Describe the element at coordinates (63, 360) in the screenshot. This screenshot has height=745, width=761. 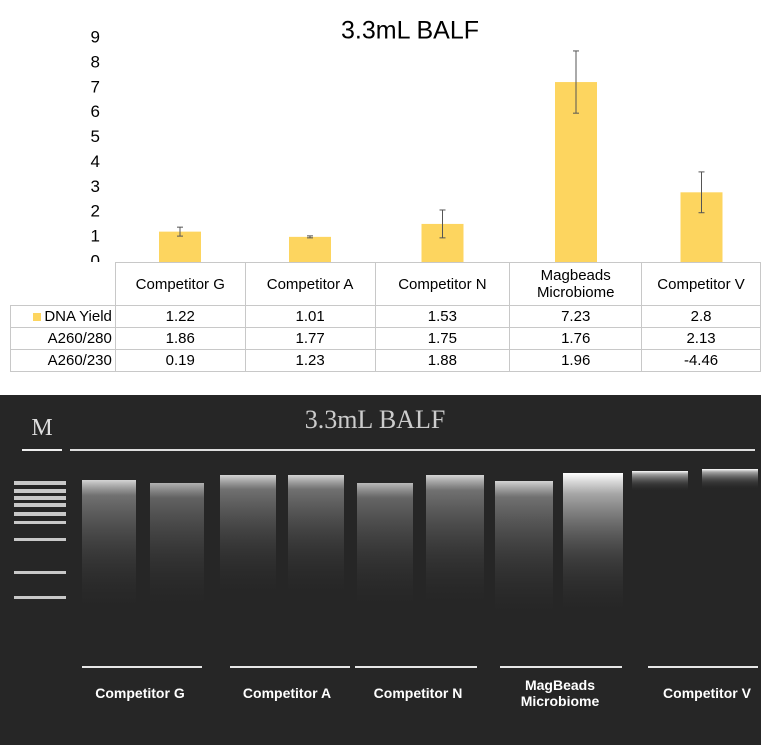
I see `row-label: A260/230` at that location.